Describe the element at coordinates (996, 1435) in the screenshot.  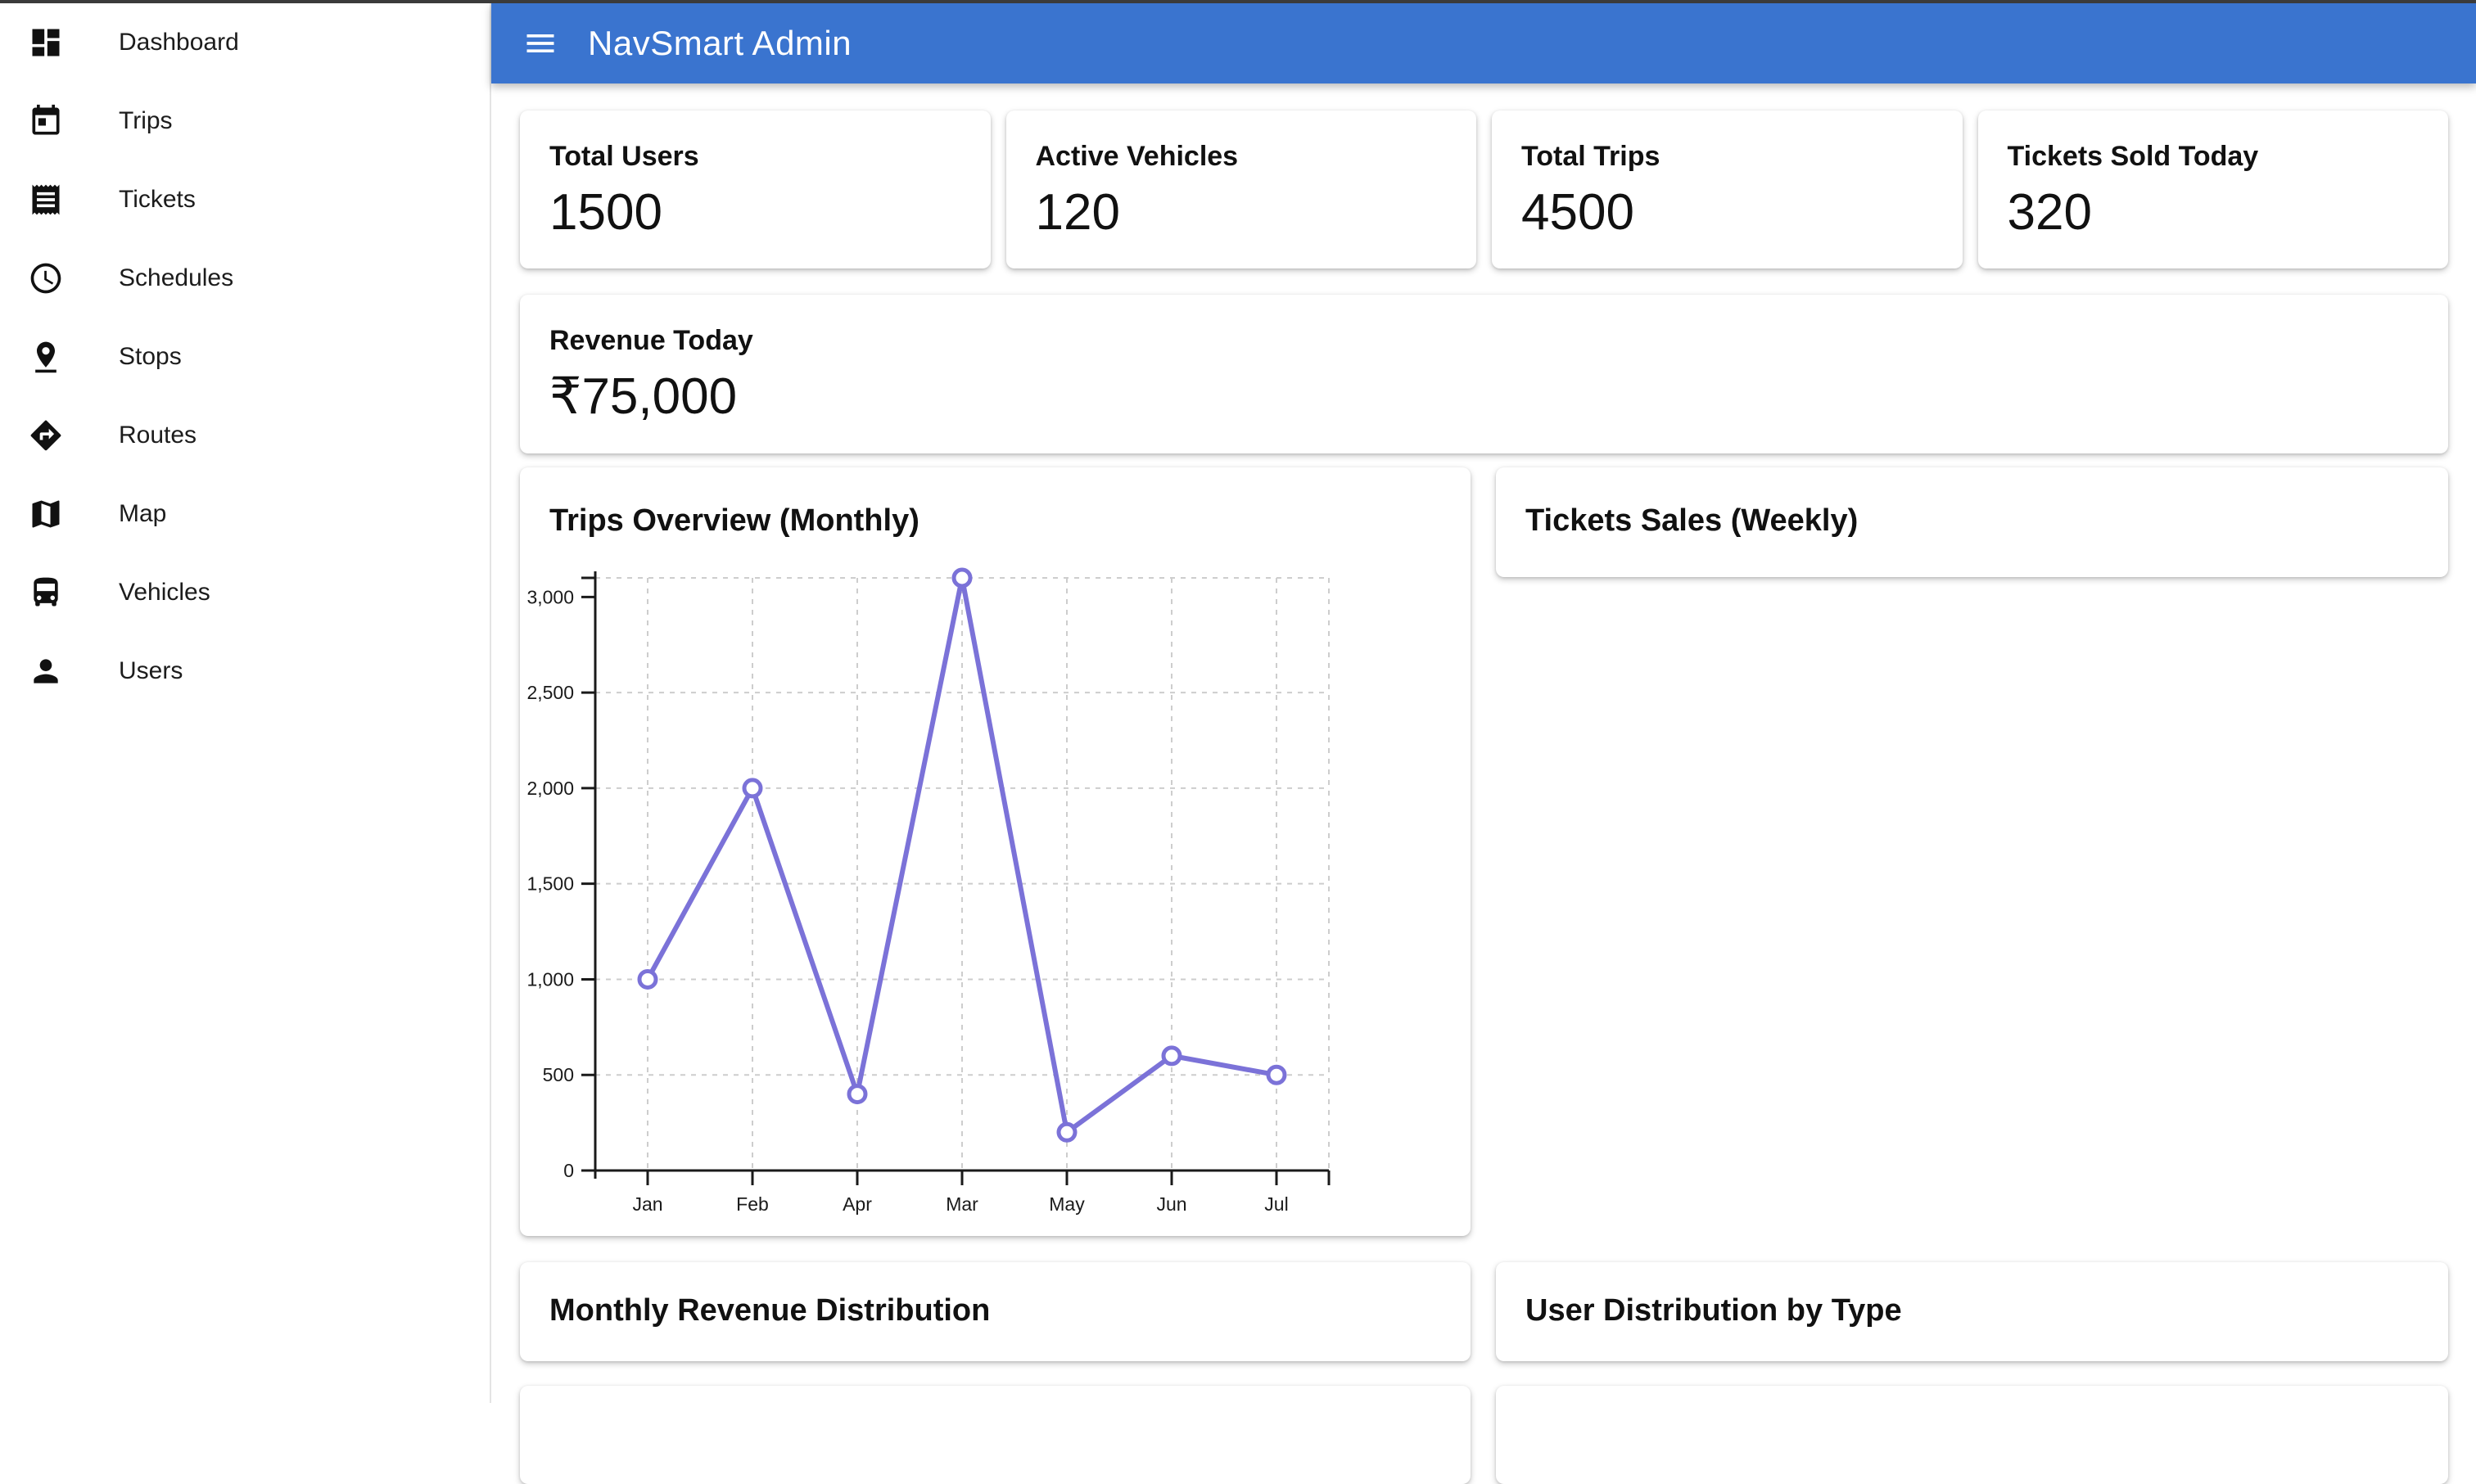
I see `clipped-card-left` at that location.